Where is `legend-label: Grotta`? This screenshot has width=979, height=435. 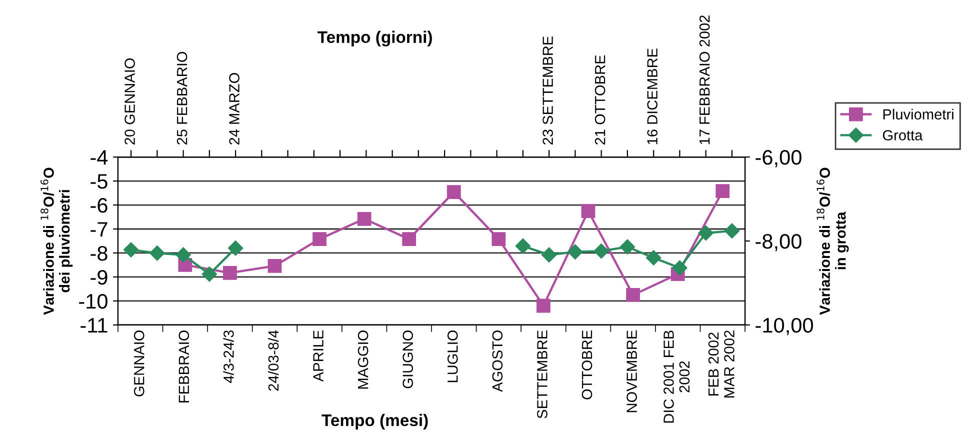
legend-label: Grotta is located at coordinates (902, 135).